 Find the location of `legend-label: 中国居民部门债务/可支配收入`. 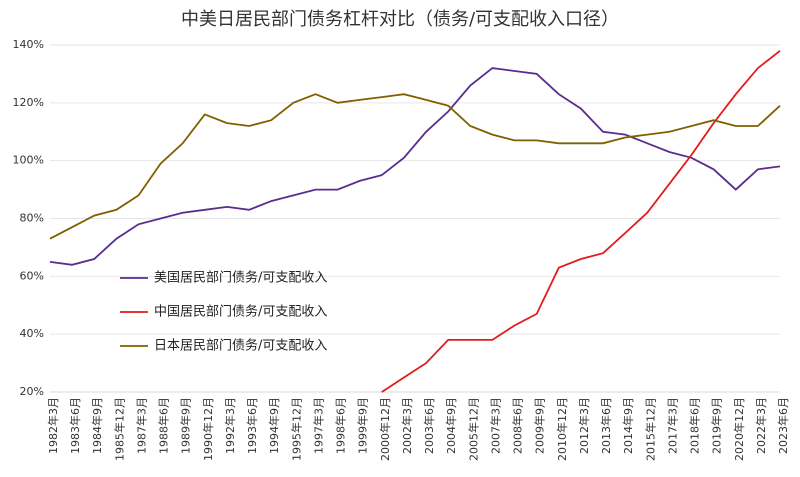

legend-label: 中国居民部门债务/可支配收入 is located at coordinates (240, 312).